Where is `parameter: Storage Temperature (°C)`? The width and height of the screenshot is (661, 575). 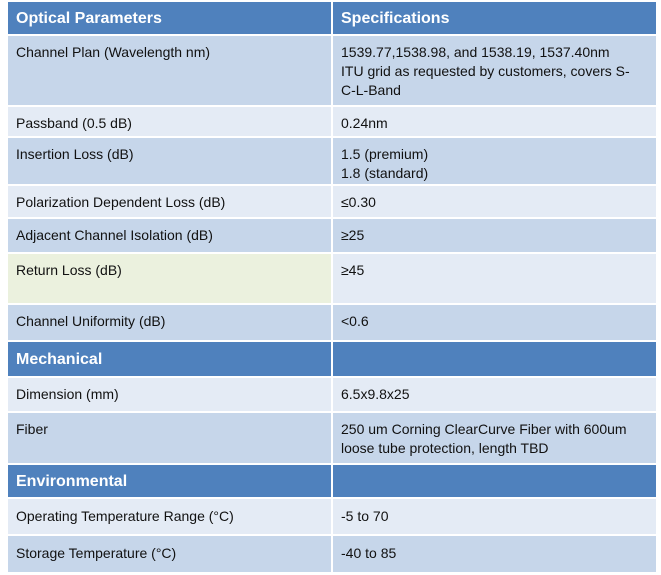
parameter: Storage Temperature (°C) is located at coordinates (169, 554).